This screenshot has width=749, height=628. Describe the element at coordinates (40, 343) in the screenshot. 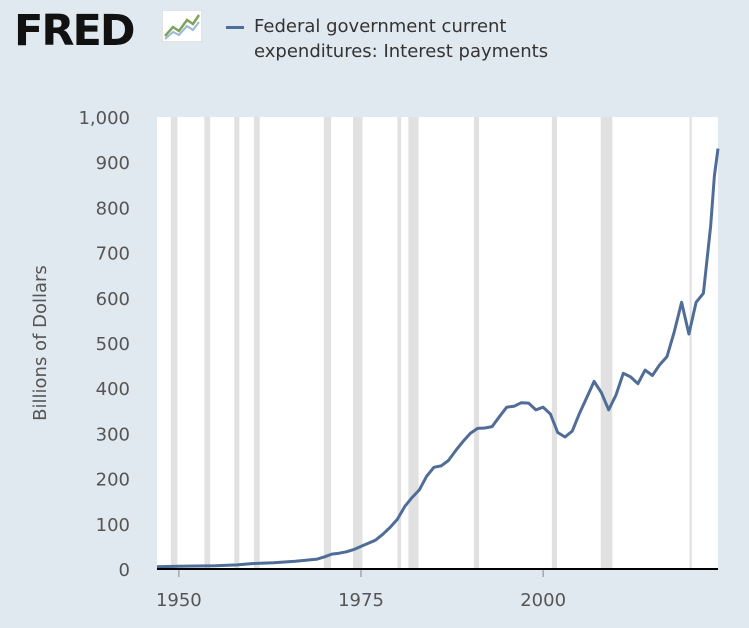

I see `y-axis-title: Billions of Dollars` at that location.